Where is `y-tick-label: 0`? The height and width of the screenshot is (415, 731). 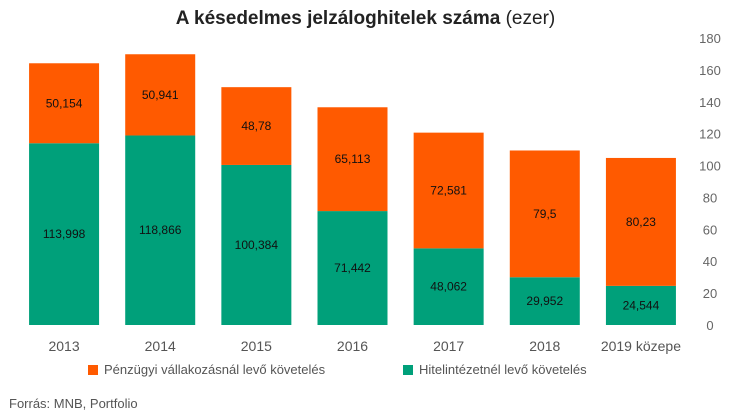 y-tick-label: 0 is located at coordinates (709, 325).